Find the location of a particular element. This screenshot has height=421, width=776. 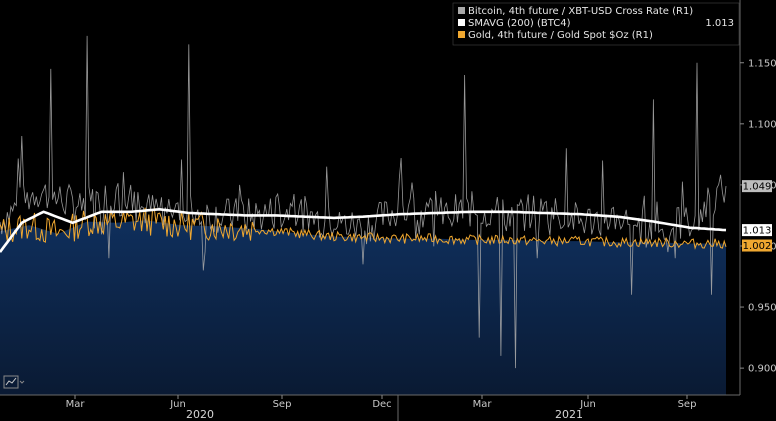

series-line-smavg is located at coordinates (363, 230).